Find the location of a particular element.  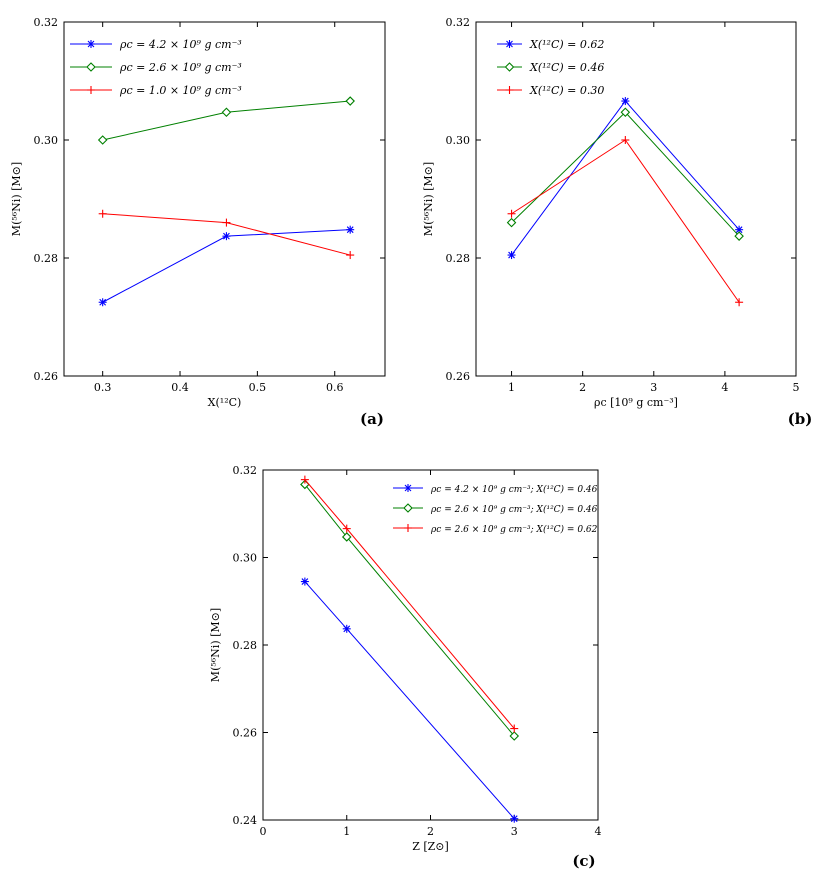

legend-entry: X(¹²C) = 0.30 is located at coordinates (566, 90).